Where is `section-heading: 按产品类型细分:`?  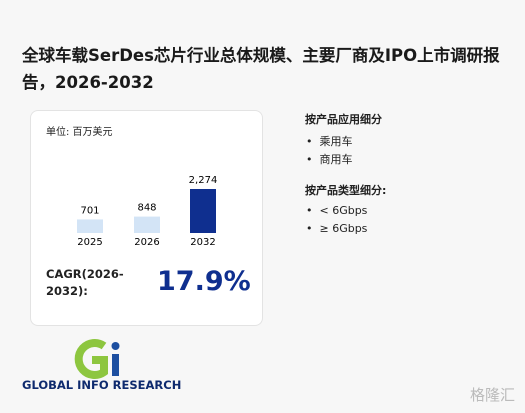 section-heading: 按产品类型细分: is located at coordinates (345, 190).